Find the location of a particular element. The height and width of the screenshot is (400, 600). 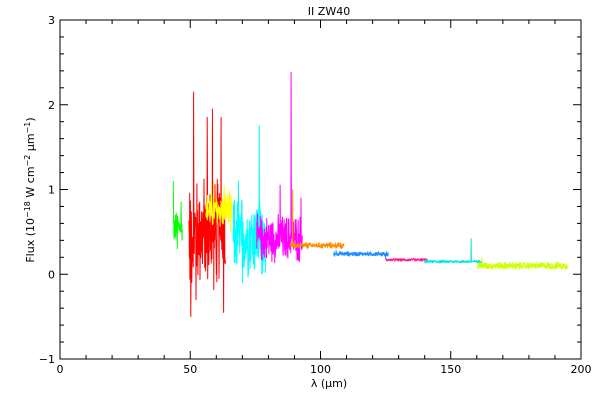

x-tick-label: 200 is located at coordinates (581, 369).